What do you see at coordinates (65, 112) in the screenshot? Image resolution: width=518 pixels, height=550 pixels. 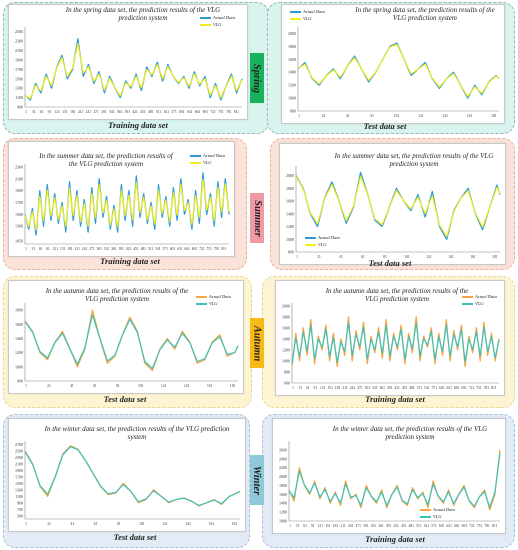 I see `spring-train-xtick: 151` at bounding box center [65, 112].